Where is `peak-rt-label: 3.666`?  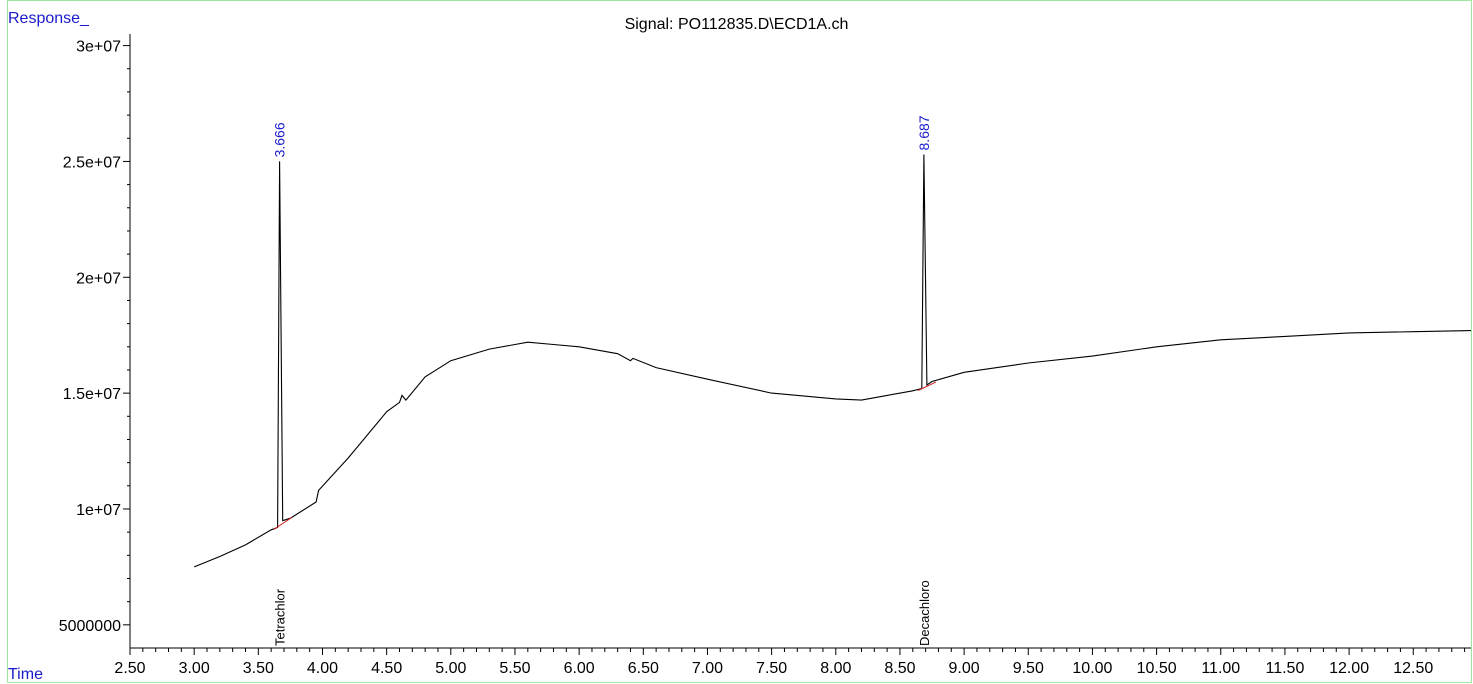
peak-rt-label: 3.666 is located at coordinates (280, 139).